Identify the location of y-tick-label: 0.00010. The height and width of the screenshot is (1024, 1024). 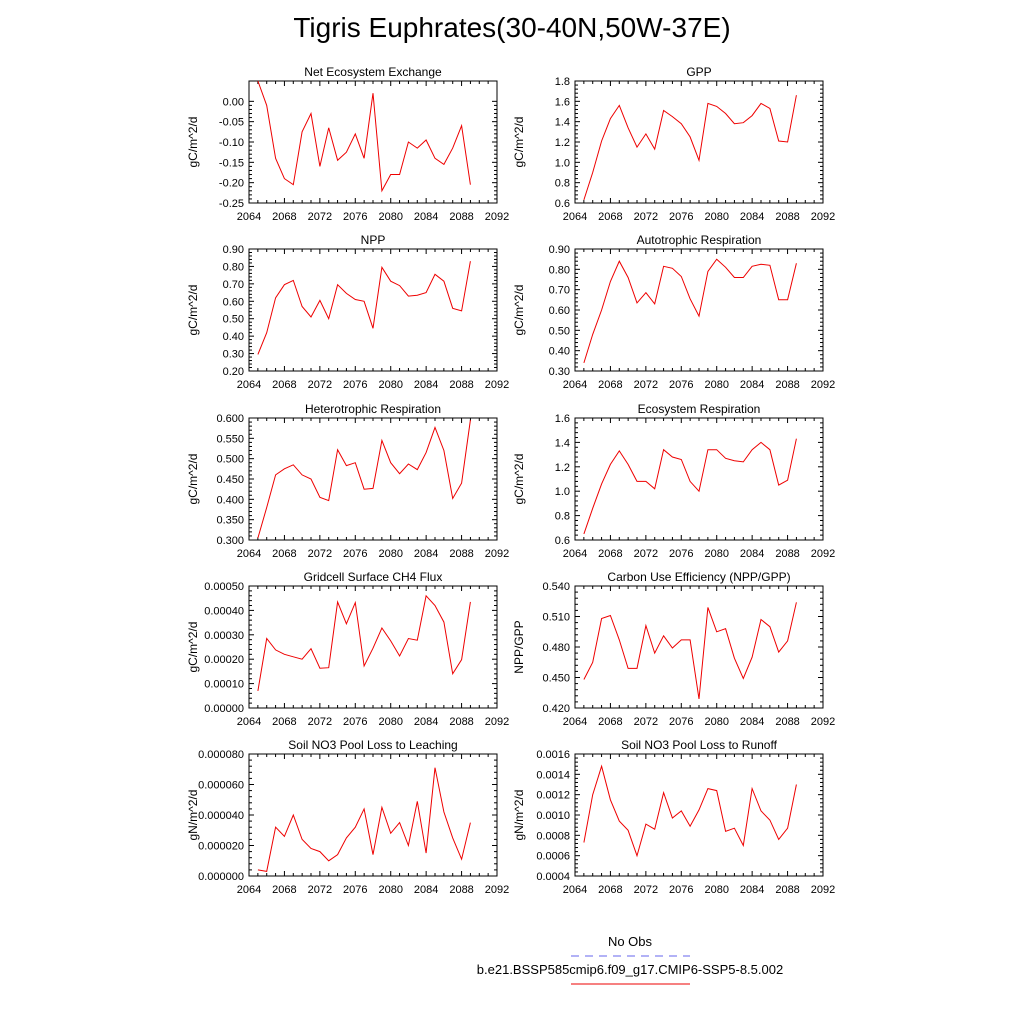
(224, 685).